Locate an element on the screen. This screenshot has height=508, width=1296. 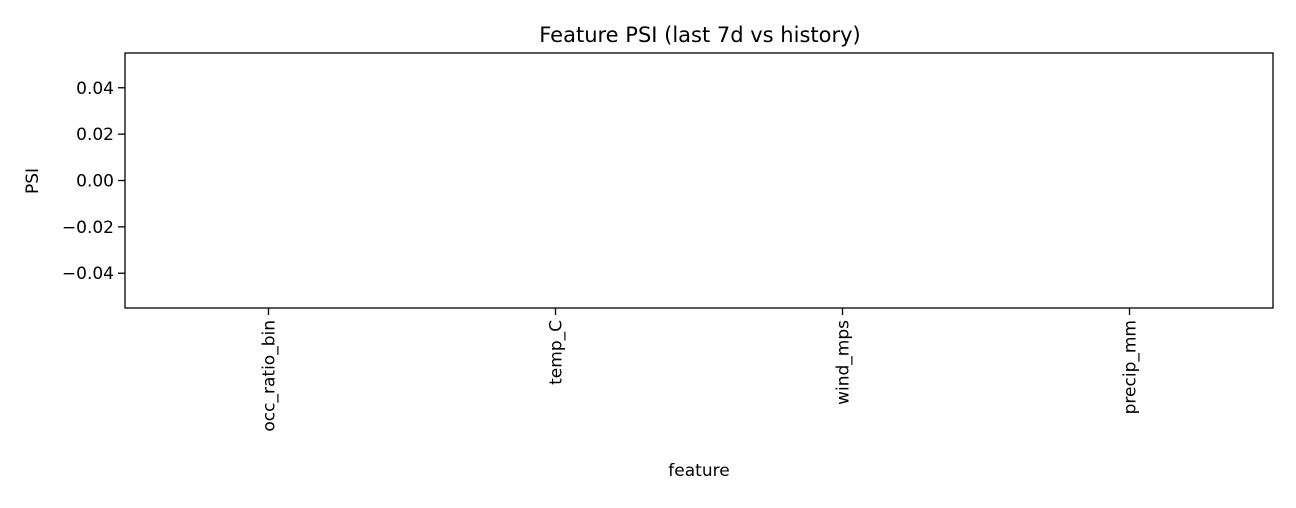
y-axis-label: PSI is located at coordinates (33, 181).